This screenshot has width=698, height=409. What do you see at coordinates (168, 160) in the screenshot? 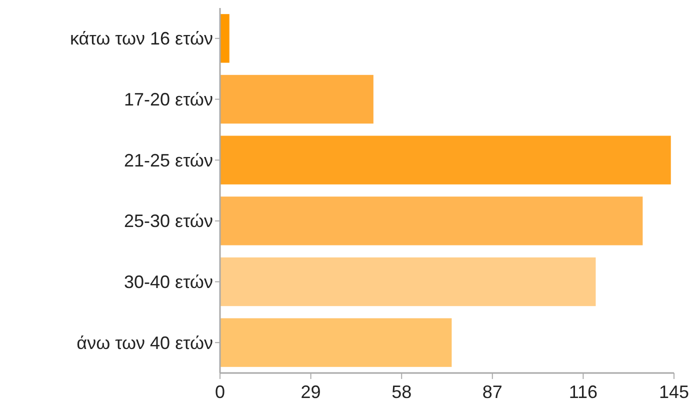
I see `y-tick-label: 21-25 ετών` at bounding box center [168, 160].